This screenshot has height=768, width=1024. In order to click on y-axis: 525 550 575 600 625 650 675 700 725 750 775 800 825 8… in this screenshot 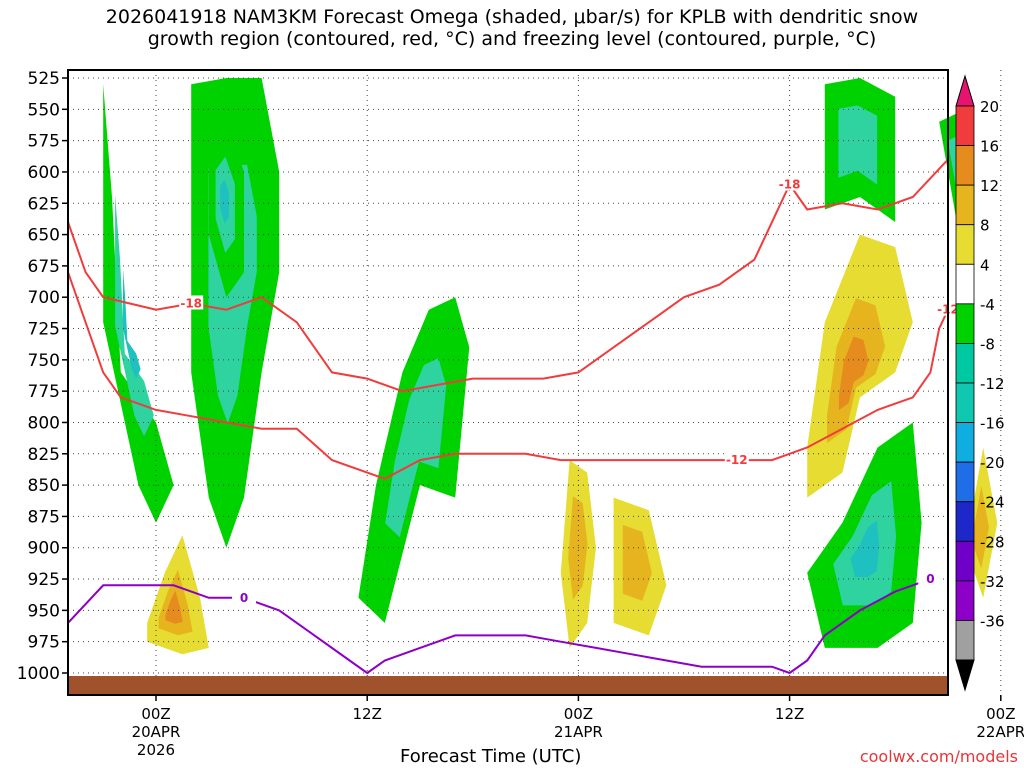, I will do `click(42, 376)`.